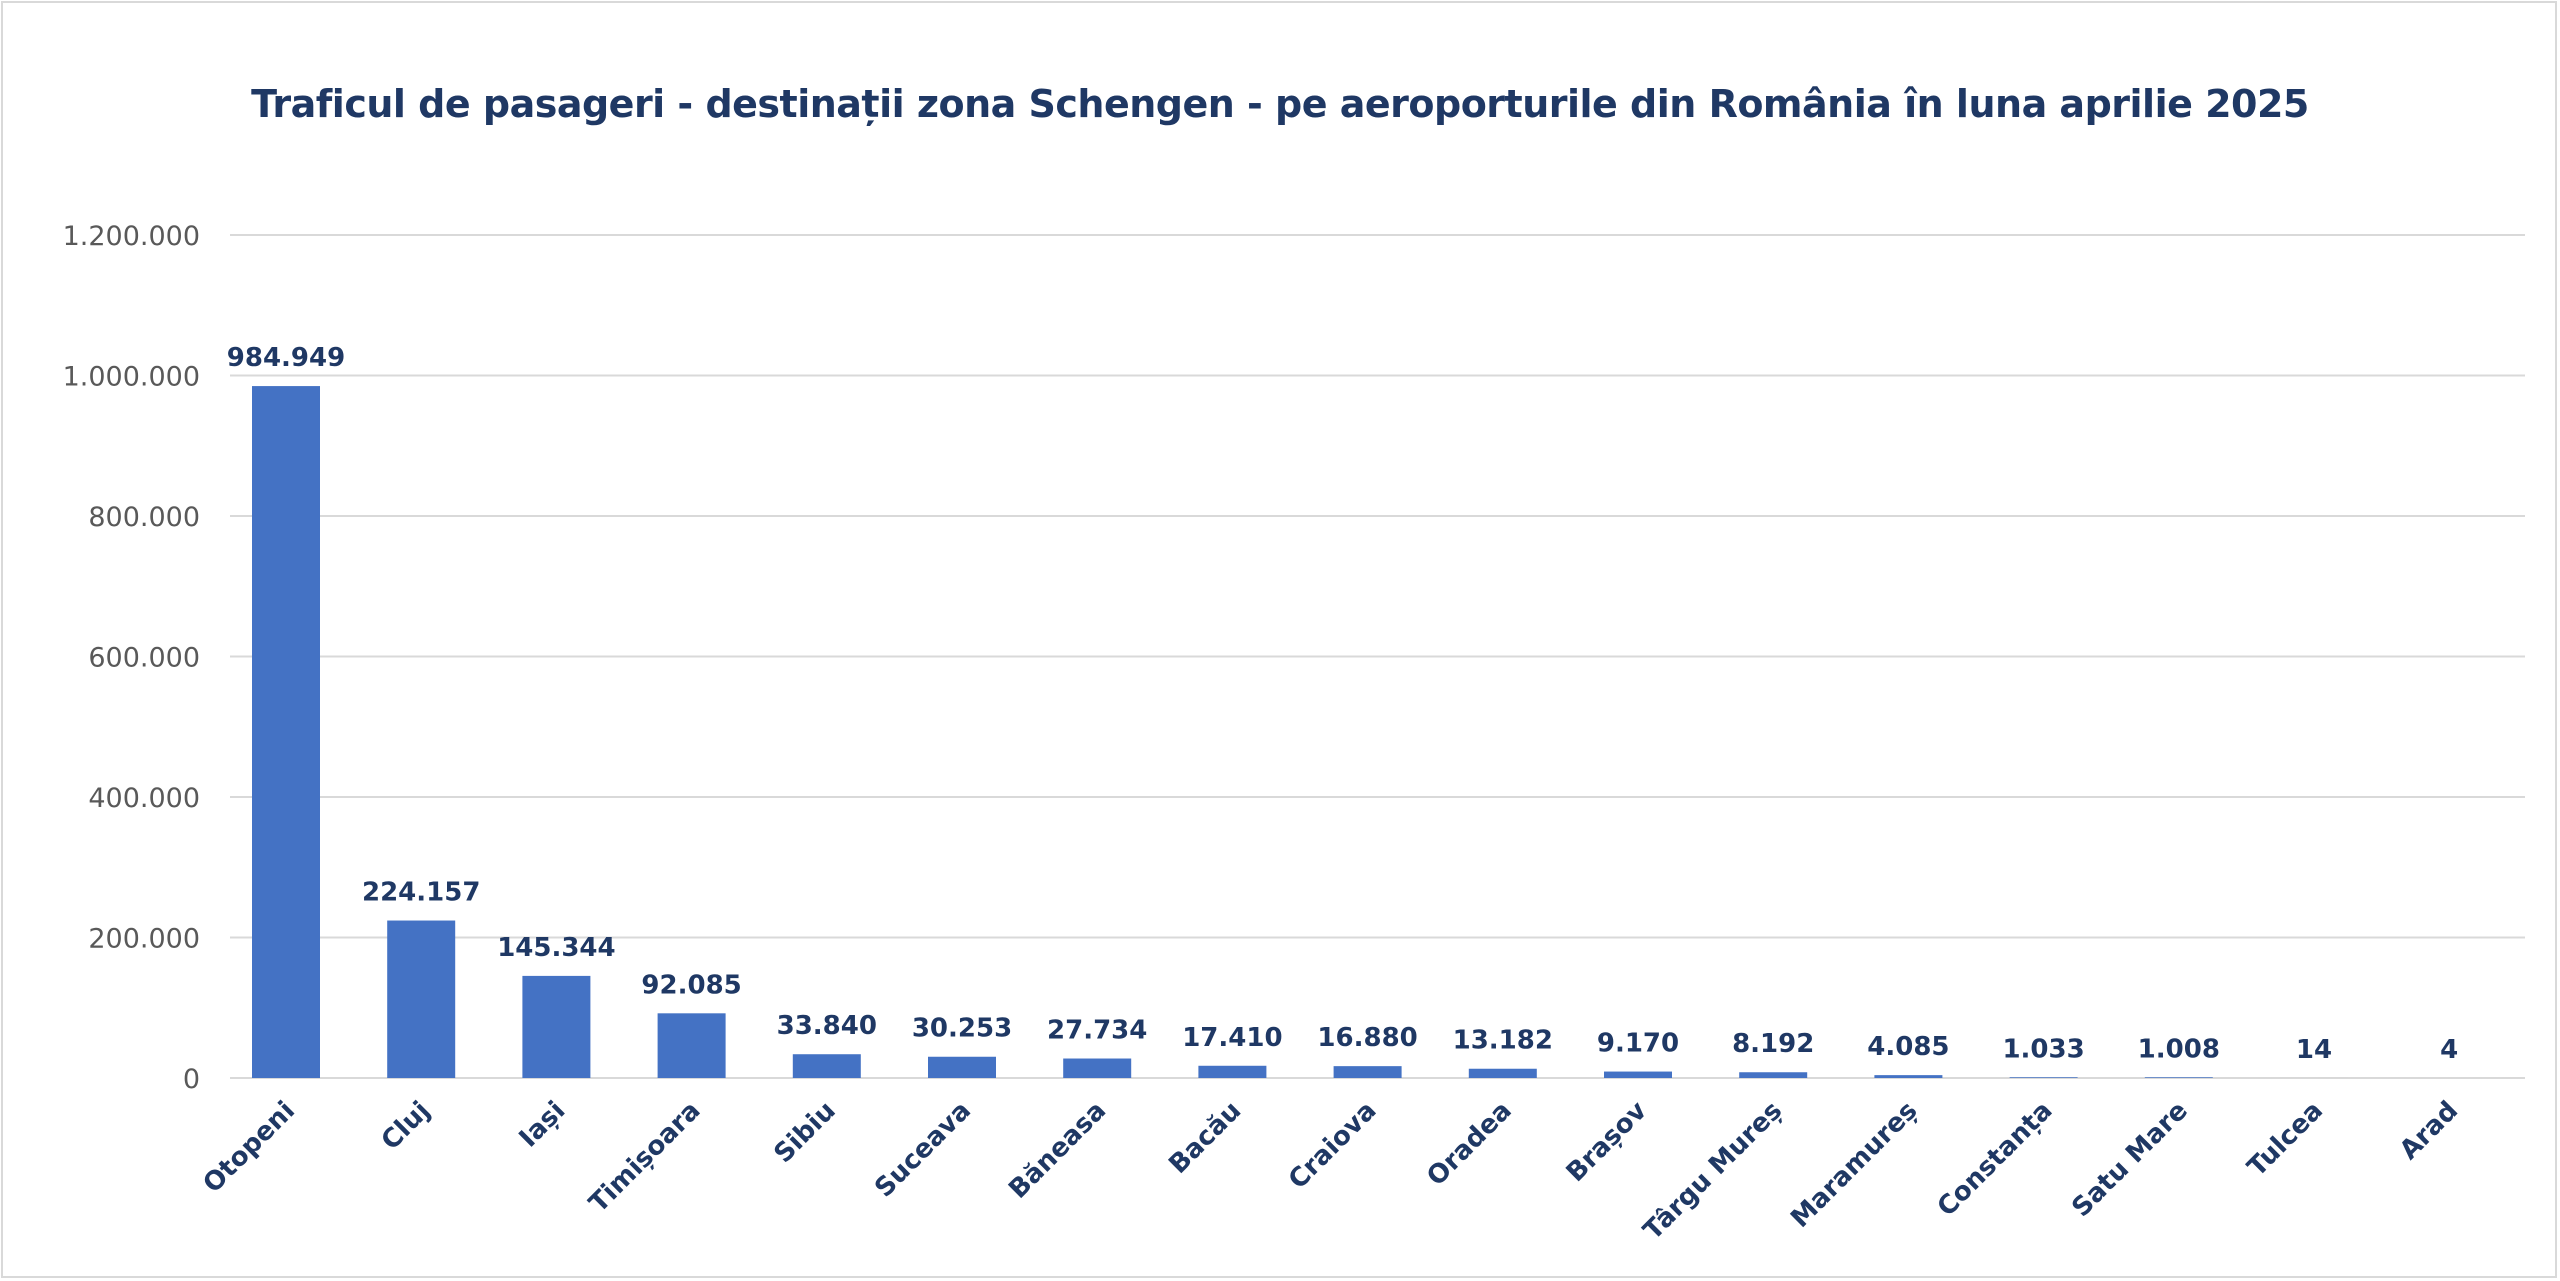 This screenshot has height=1281, width=2560. Describe the element at coordinates (144, 939) in the screenshot. I see `y-tick-label: 200.000` at that location.